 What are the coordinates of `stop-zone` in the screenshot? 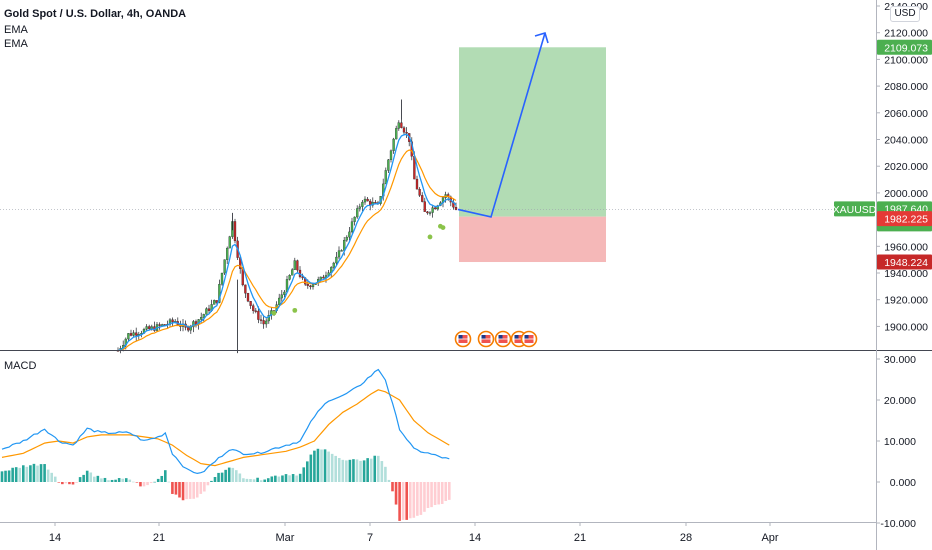 It's located at (532, 239).